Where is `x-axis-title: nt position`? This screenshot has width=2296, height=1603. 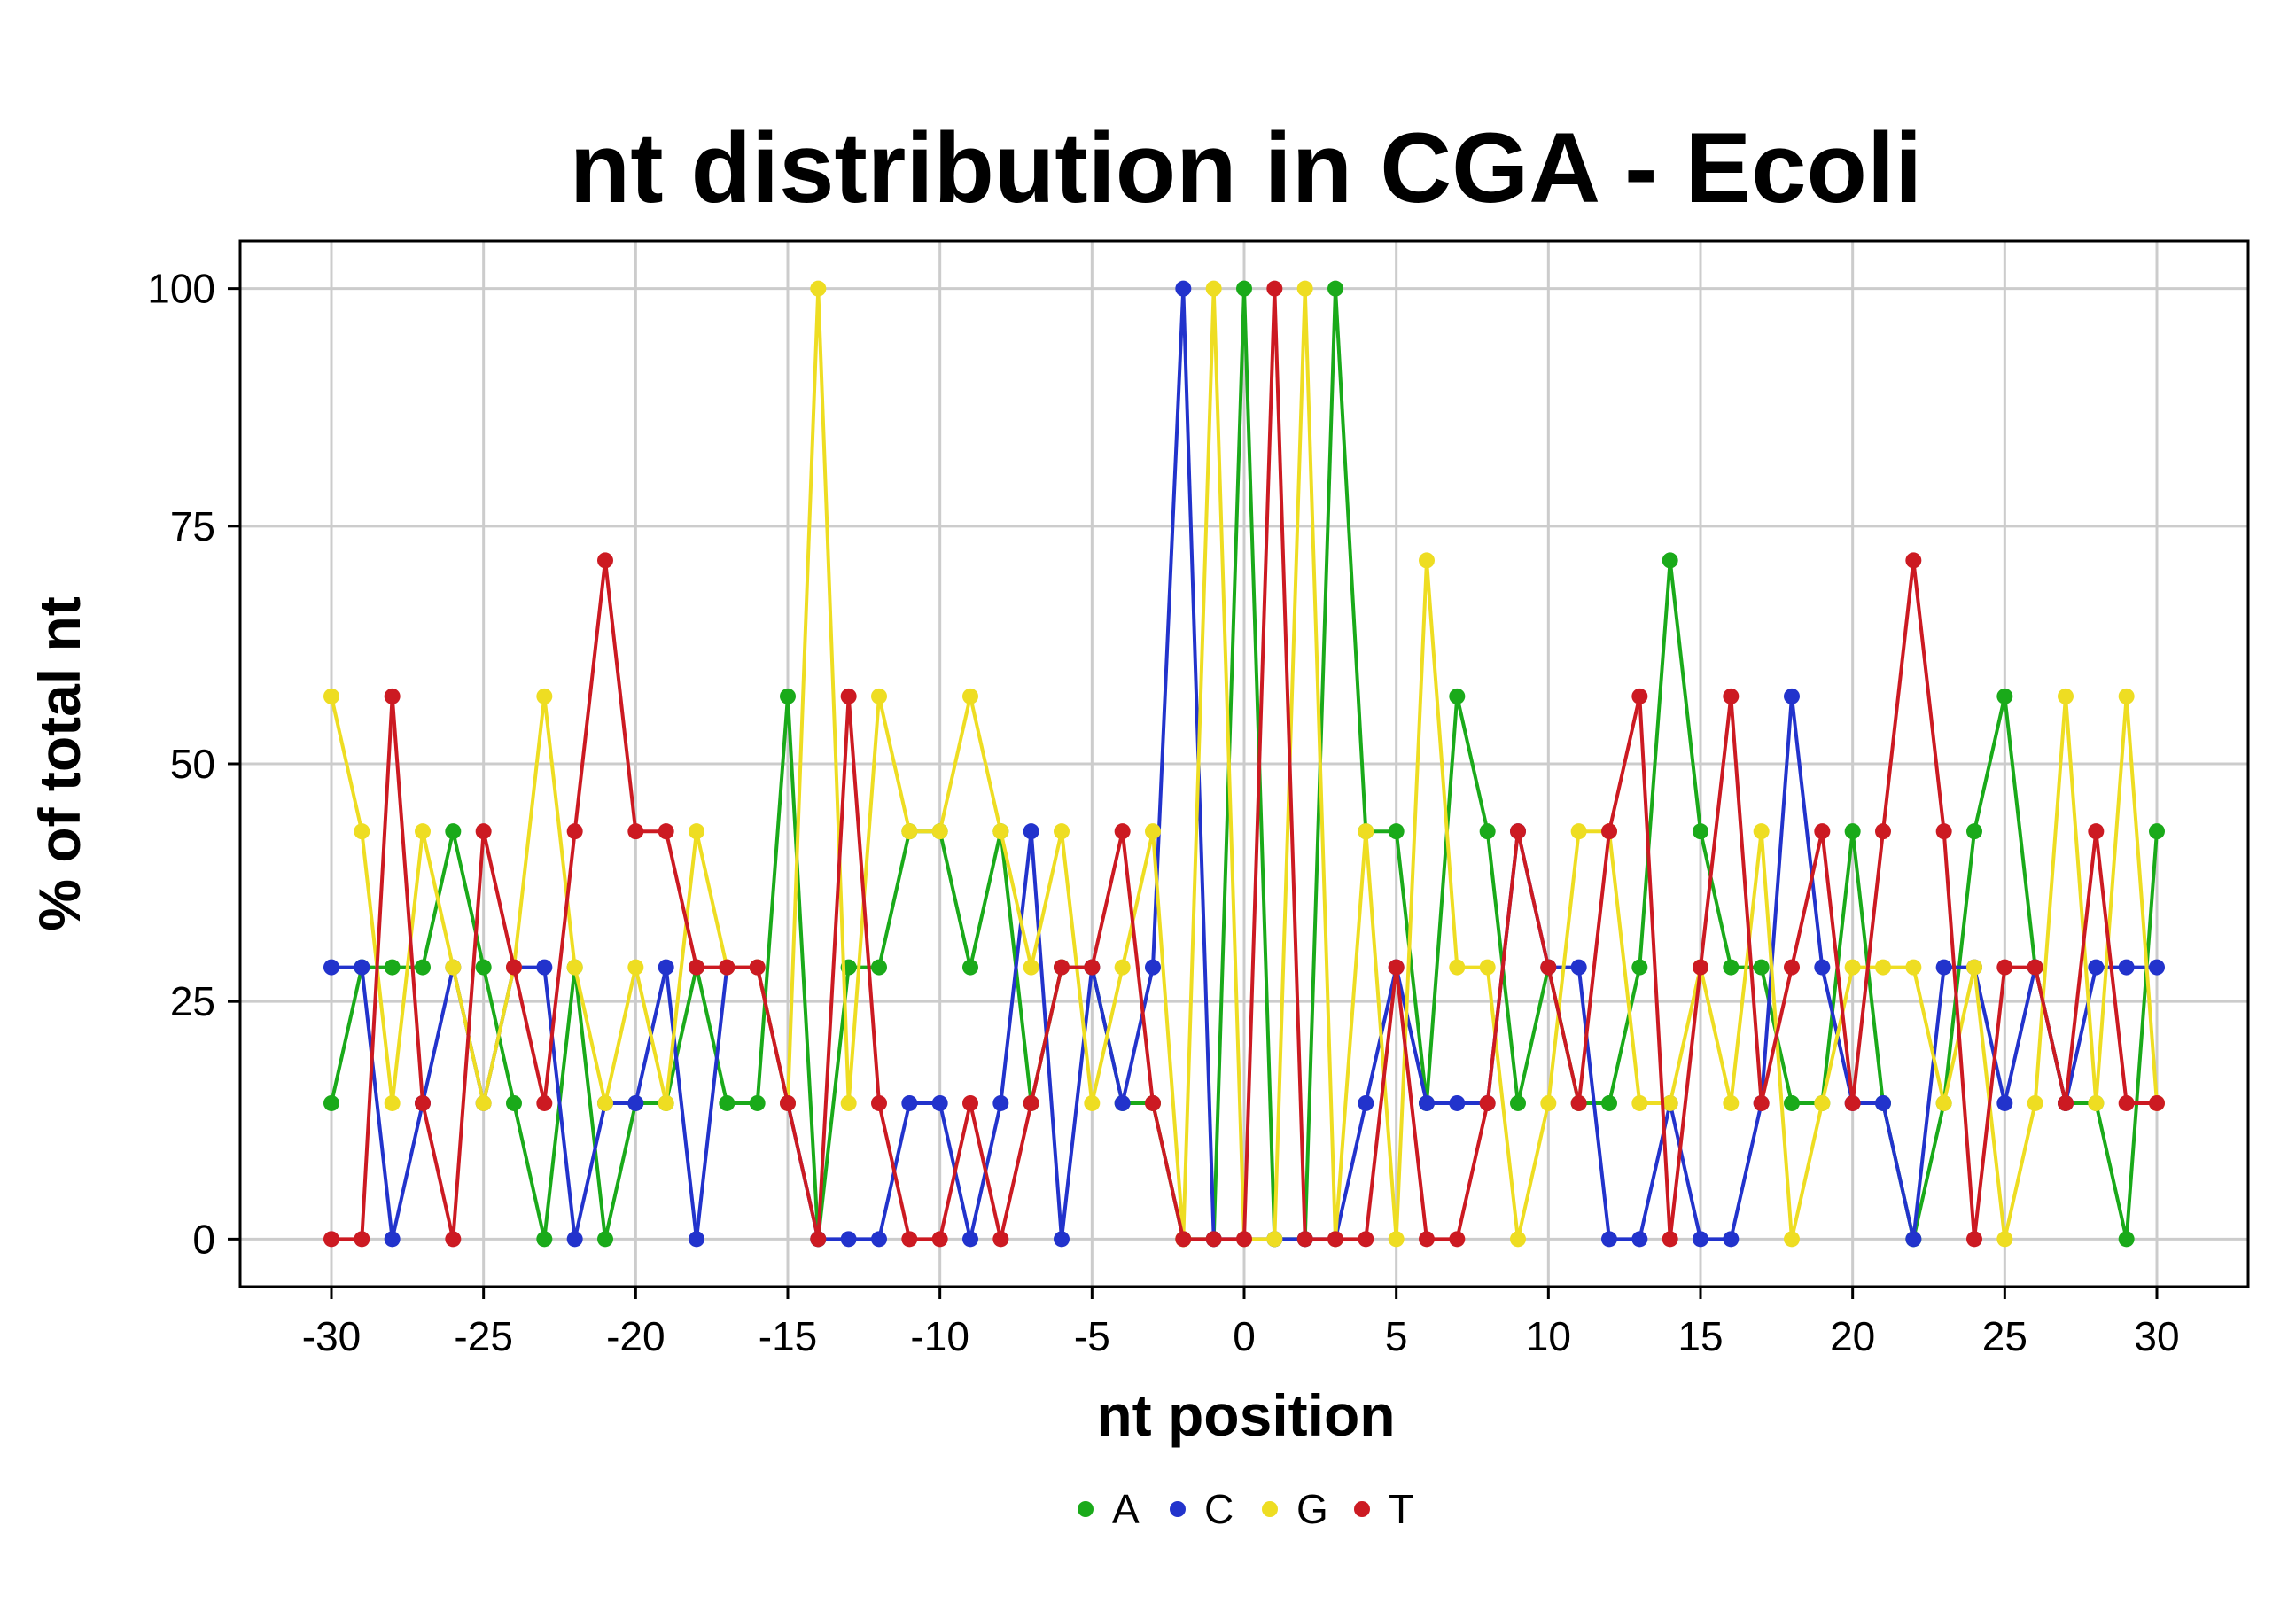 x-axis-title: nt position is located at coordinates (1245, 1415).